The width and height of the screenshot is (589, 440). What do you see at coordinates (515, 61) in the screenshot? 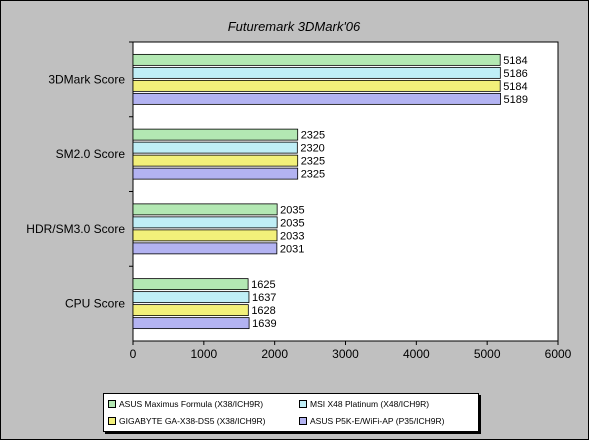
I see `data-label-3dmark-score-series-1: 5184` at bounding box center [515, 61].